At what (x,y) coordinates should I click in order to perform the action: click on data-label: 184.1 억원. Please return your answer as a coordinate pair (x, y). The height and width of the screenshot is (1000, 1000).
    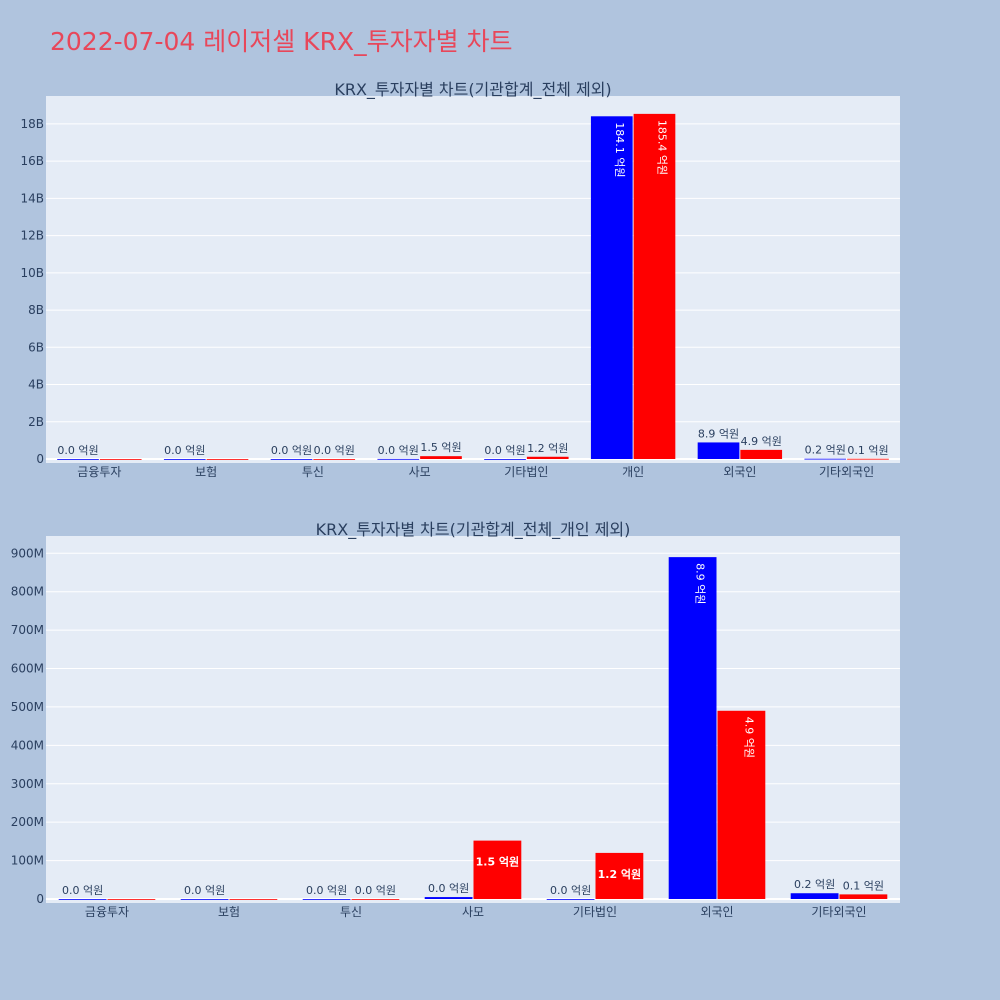
    Looking at the image, I should click on (619, 149).